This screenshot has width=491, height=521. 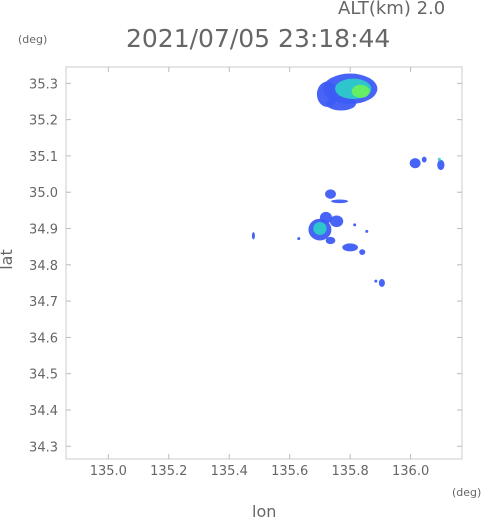 What do you see at coordinates (43, 84) in the screenshot?
I see `y-tick-label: 35.3` at bounding box center [43, 84].